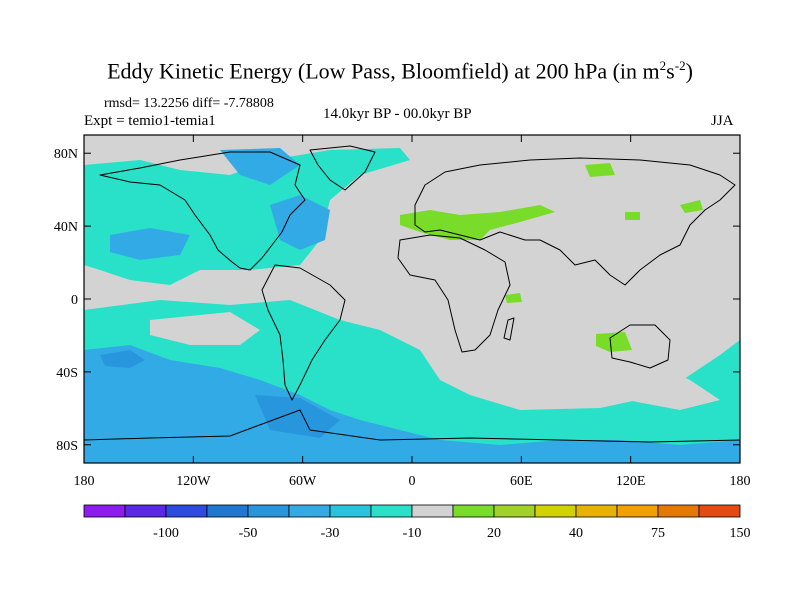 Image resolution: width=800 pixels, height=600 pixels. I want to click on anomaly-region-canada, so click(260, 166).